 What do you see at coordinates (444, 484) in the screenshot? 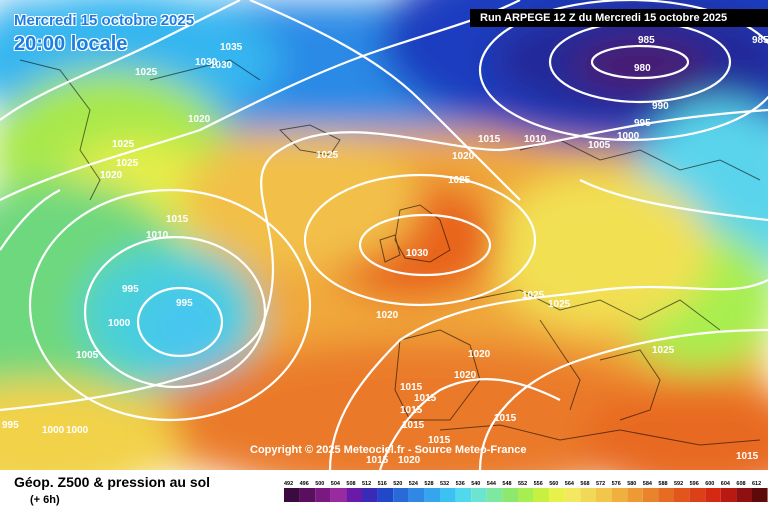
I see `colorbar-label: 532` at bounding box center [444, 484].